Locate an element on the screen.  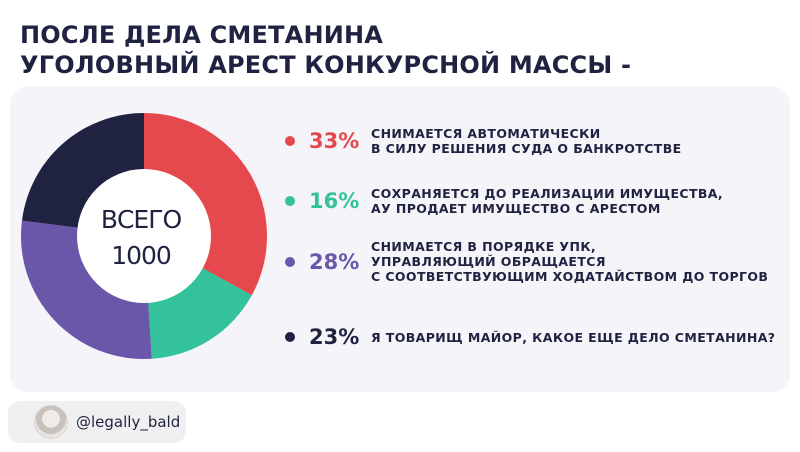
legend-percent: 28% is located at coordinates (334, 261).